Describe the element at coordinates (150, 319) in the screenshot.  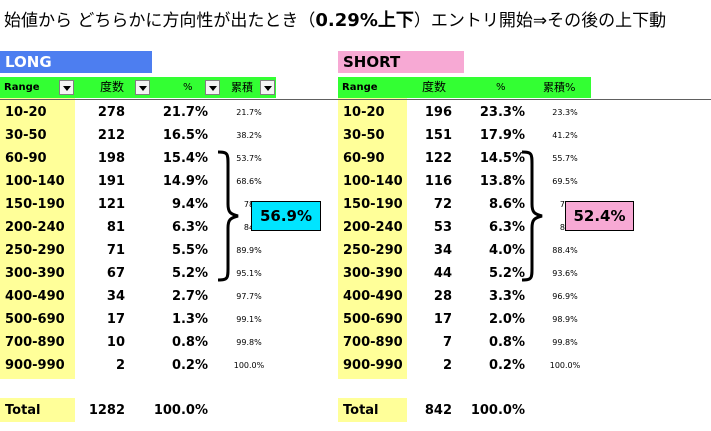
I see `table-row: 500-690 17 1.3% 99.1%` at that location.